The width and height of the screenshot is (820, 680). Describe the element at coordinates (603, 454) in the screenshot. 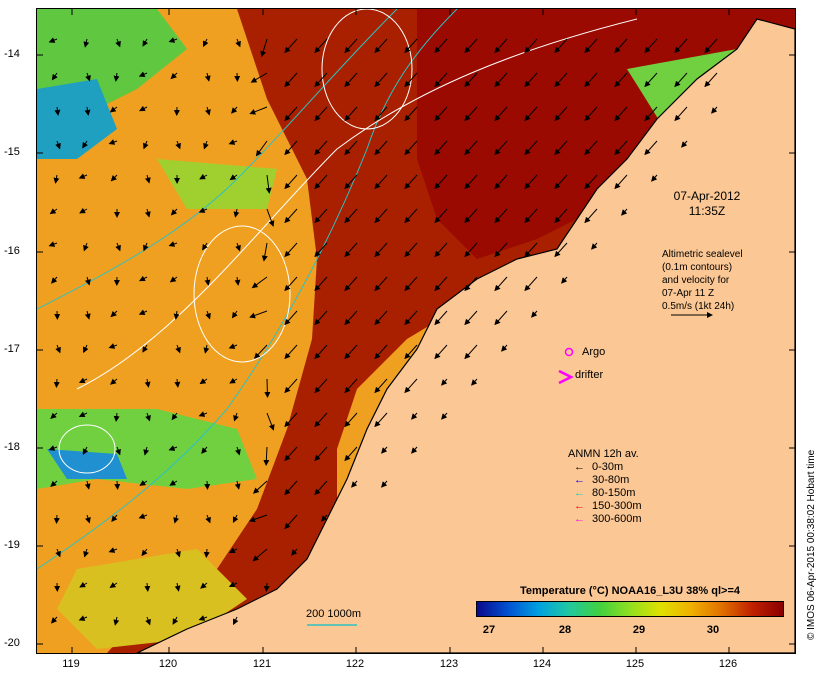

I see `legend-title: ANMN 12h av.` at that location.